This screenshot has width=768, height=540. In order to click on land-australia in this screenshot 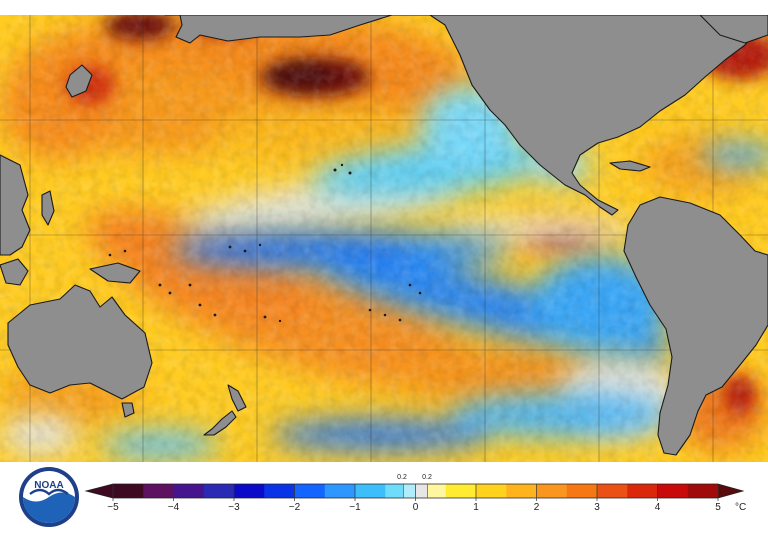, I will do `click(80, 342)`.